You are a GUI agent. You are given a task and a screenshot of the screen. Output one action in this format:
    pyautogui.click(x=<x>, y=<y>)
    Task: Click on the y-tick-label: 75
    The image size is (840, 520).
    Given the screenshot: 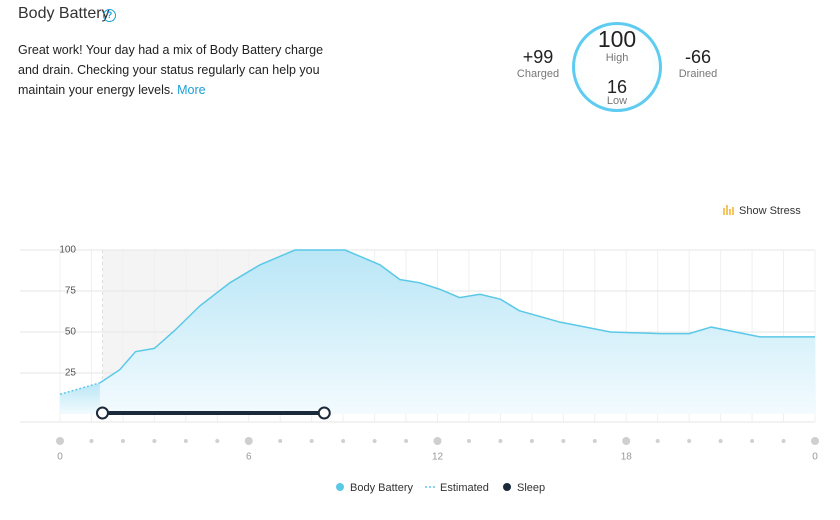 What is the action you would take?
    pyautogui.click(x=71, y=291)
    